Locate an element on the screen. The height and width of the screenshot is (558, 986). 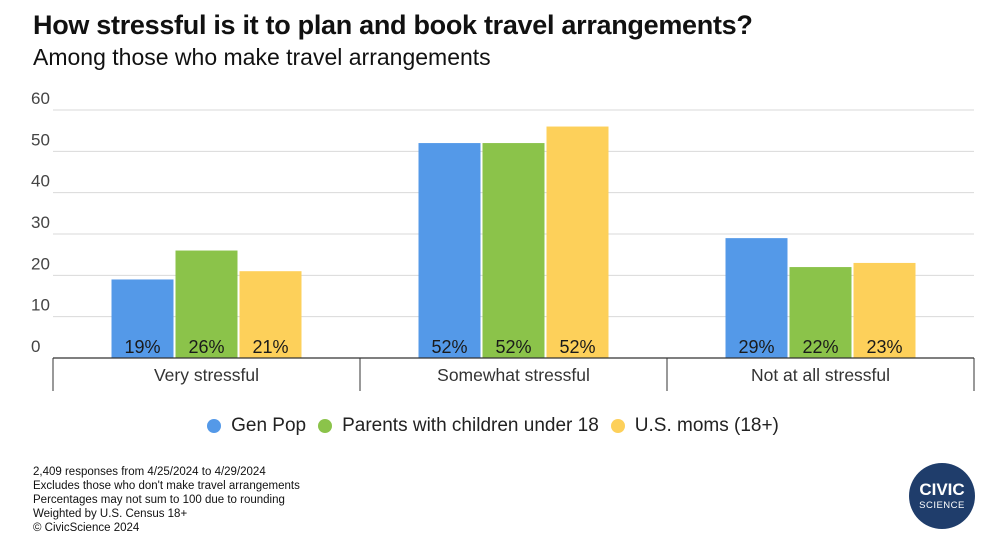
logo-line-civic: CIVIC is located at coordinates (941, 489).